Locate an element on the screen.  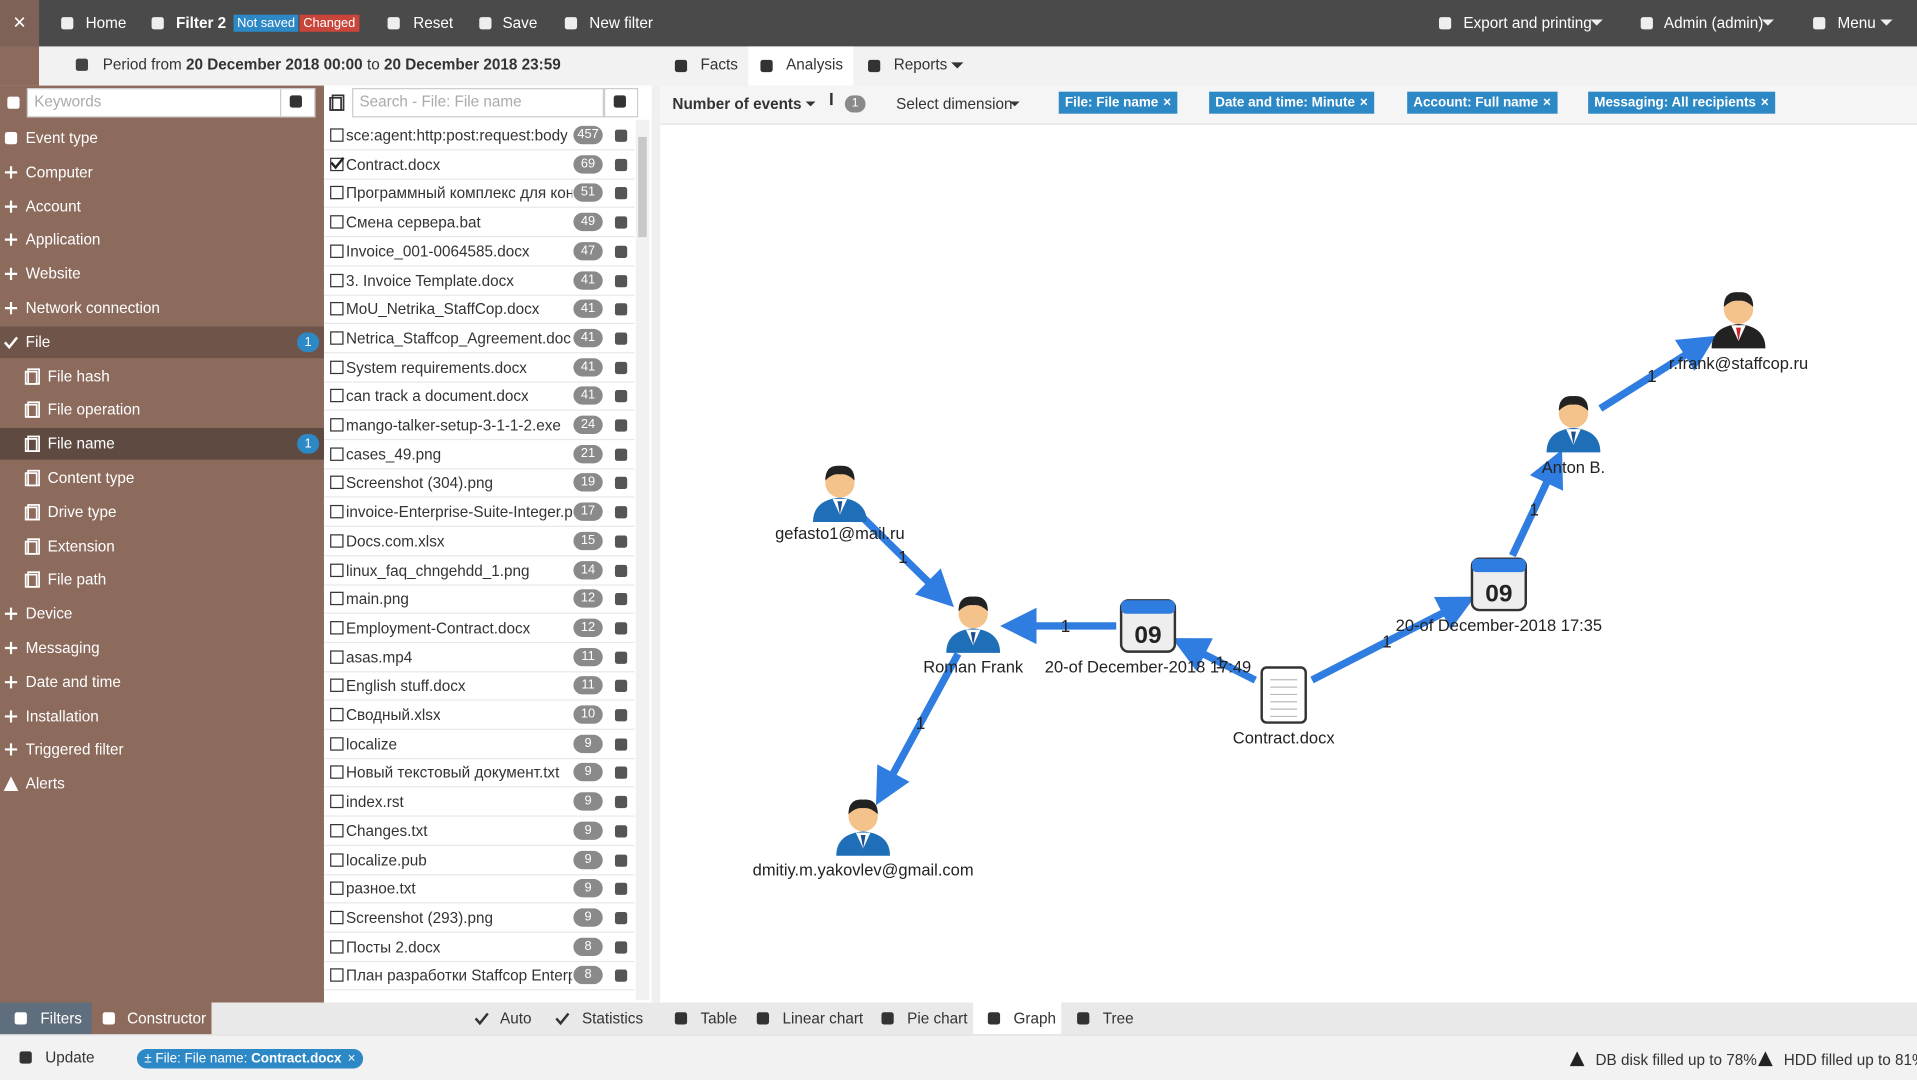
file-name: localize.pub is located at coordinates (386, 860).